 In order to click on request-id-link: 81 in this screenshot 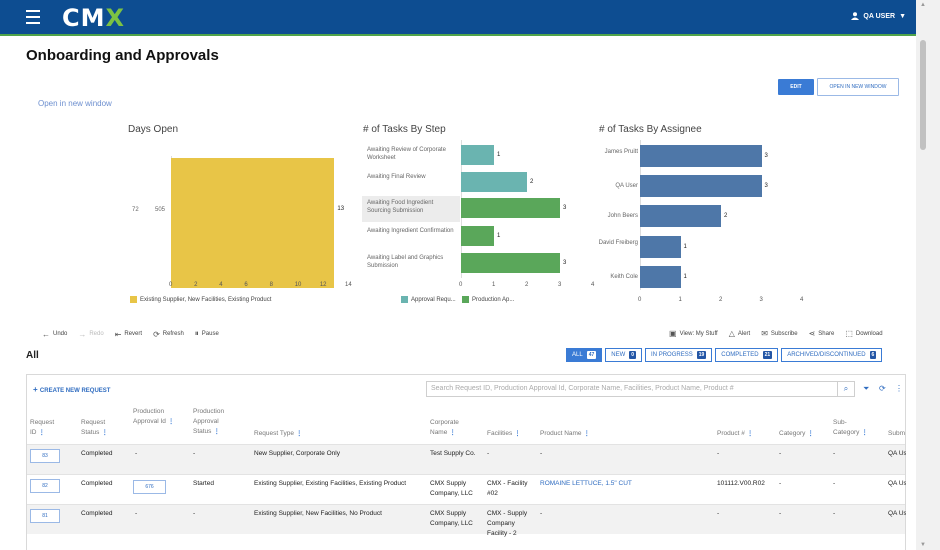, I will do `click(45, 516)`.